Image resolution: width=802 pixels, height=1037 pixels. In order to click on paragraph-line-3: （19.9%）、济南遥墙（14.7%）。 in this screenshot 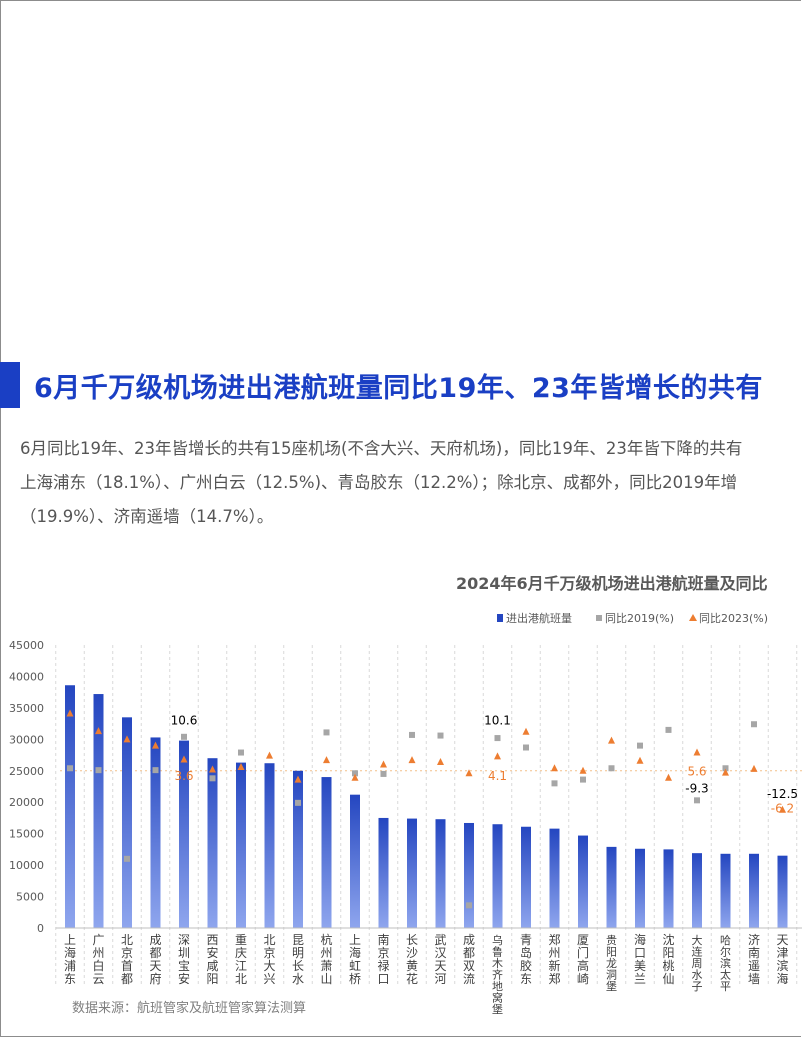, I will do `click(147, 516)`.